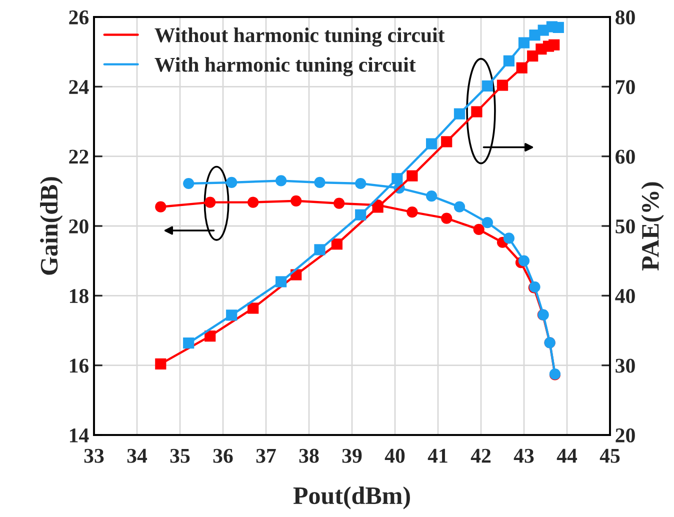 The width and height of the screenshot is (674, 517). Describe the element at coordinates (567, 455) in the screenshot. I see `x-tick-label: 44` at that location.